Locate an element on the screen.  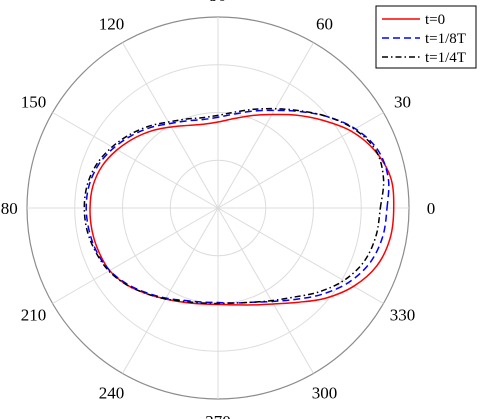
legend-label-1: t=0 is located at coordinates (435, 20).